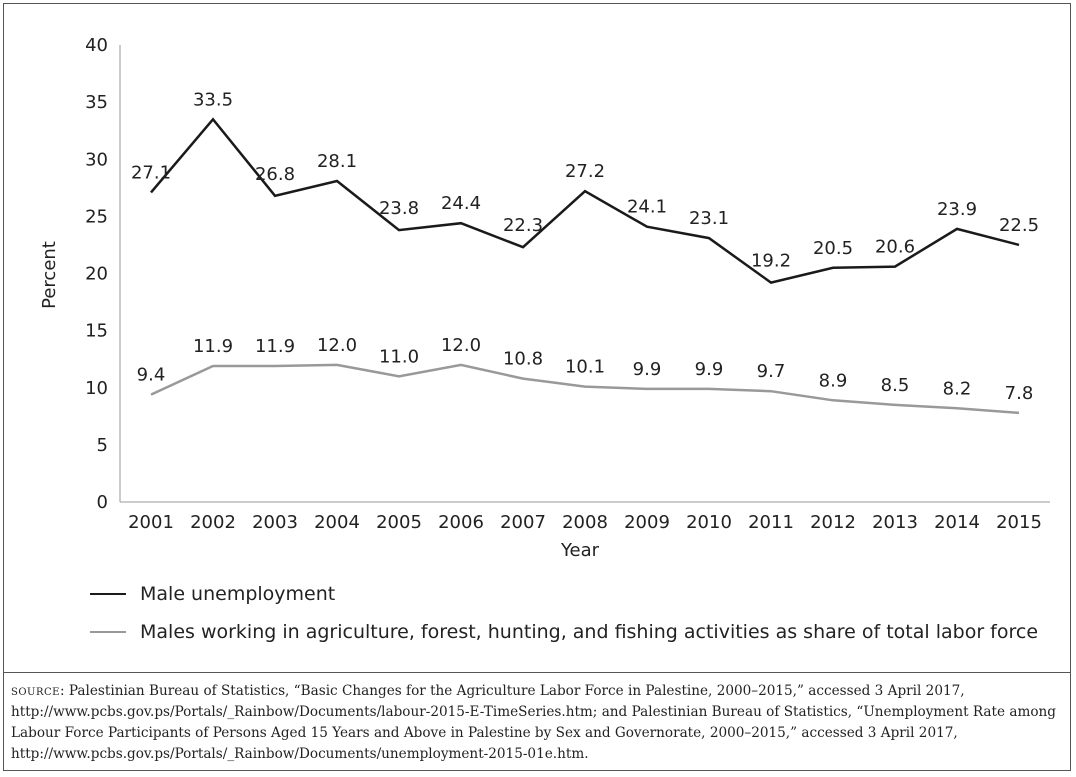  What do you see at coordinates (771, 371) in the screenshot?
I see `data-label: 9.7` at bounding box center [771, 371].